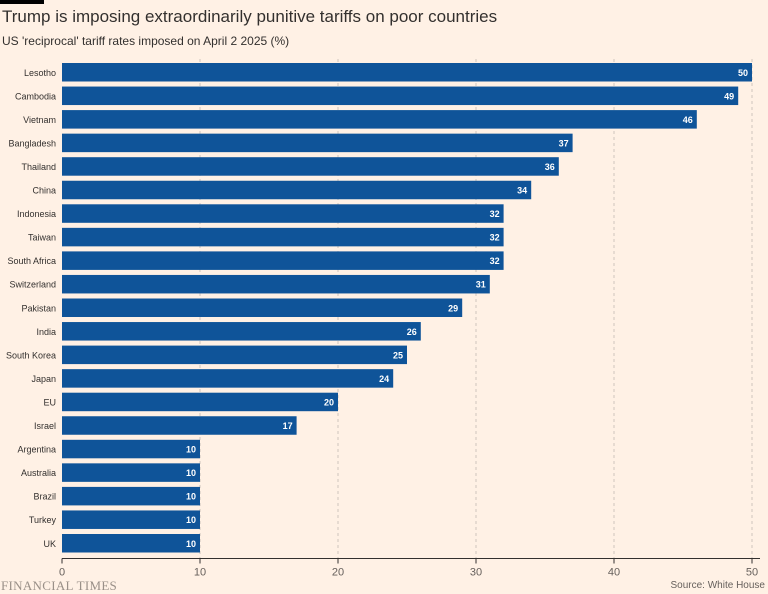 This screenshot has height=594, width=768. What do you see at coordinates (36, 450) in the screenshot?
I see `category-label: Argentina` at bounding box center [36, 450].